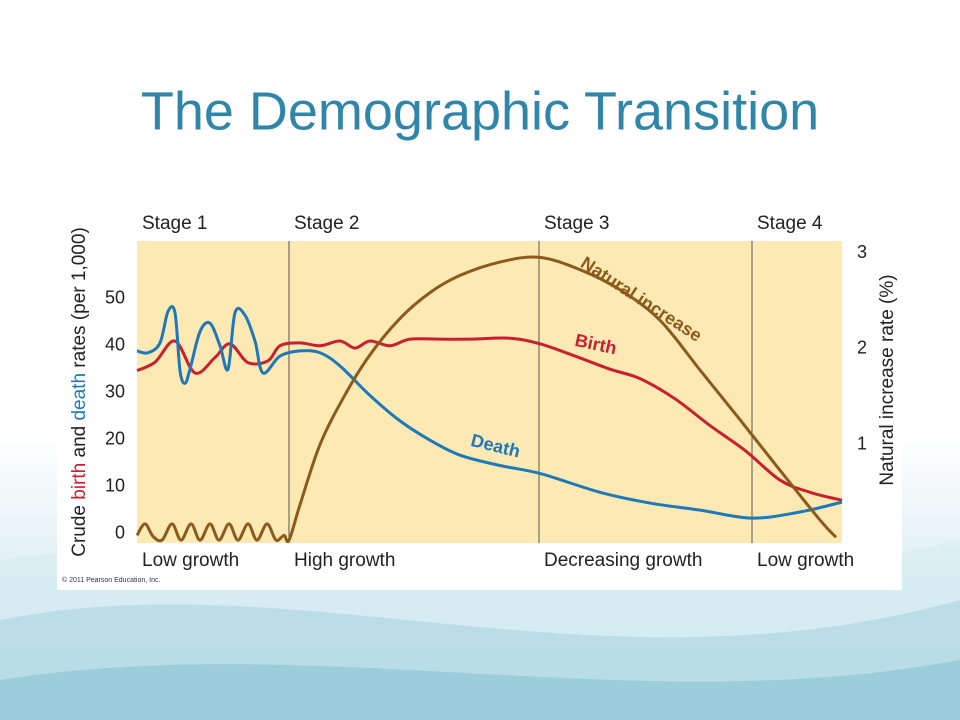 The height and width of the screenshot is (720, 960). I want to click on y-tick-label: 50, so click(115, 298).